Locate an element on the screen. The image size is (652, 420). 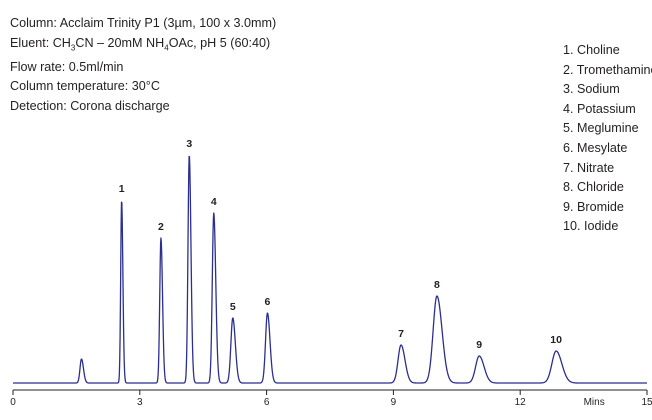
peak-label-2: 2 is located at coordinates (161, 227).